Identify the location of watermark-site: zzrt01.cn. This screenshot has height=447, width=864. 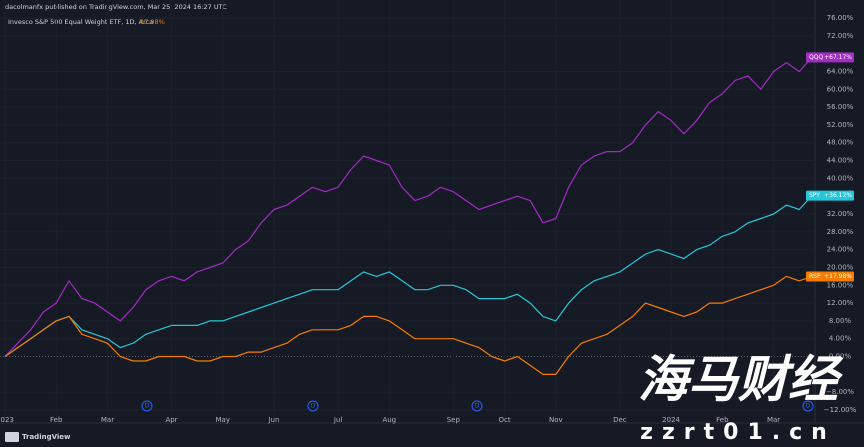
(738, 432).